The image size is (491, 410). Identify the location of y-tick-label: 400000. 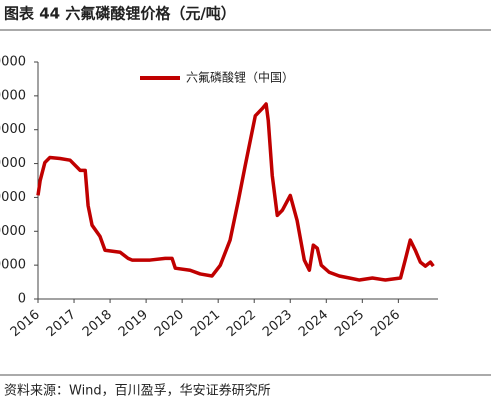
(13, 163).